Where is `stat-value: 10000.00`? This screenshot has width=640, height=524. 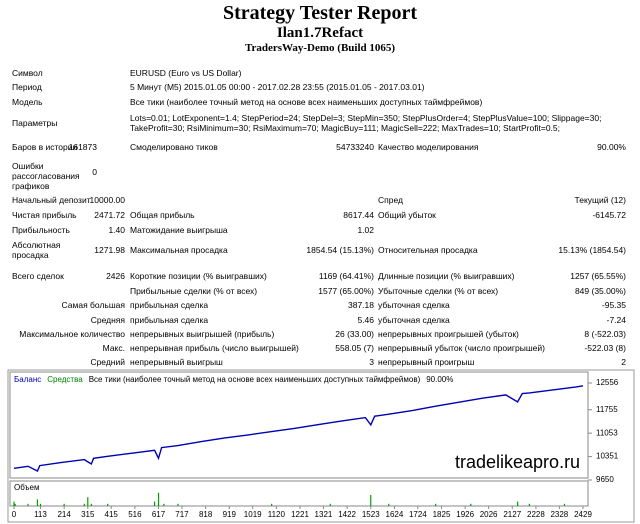
stat-value: 10000.00 is located at coordinates (107, 200).